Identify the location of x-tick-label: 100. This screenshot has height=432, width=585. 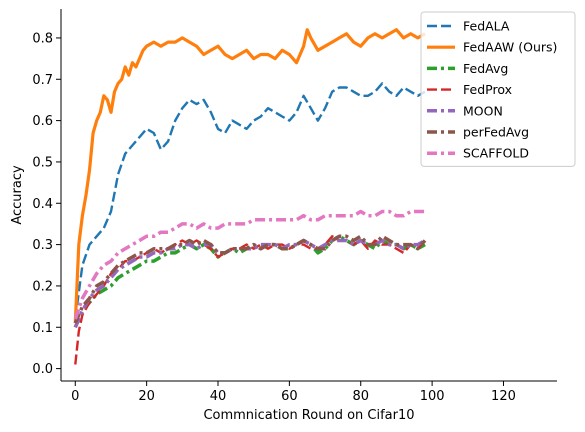
(432, 396).